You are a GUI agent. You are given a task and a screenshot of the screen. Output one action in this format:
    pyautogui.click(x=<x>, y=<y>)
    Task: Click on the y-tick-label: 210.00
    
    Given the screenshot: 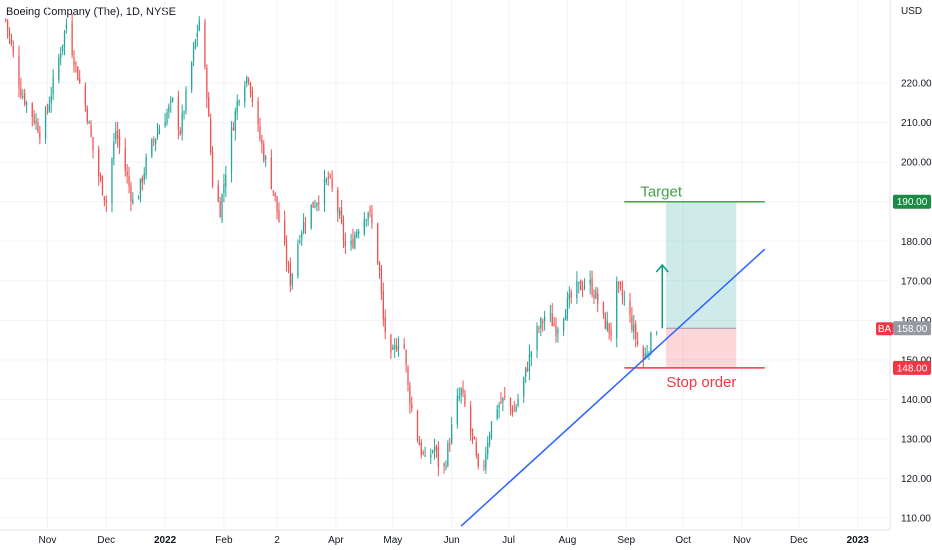 What is the action you would take?
    pyautogui.click(x=916, y=123)
    